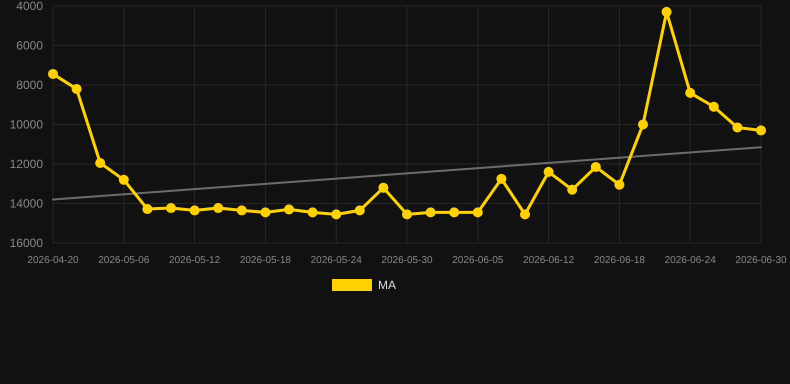  What do you see at coordinates (266, 260) in the screenshot?
I see `x-tick-label: 2026-05-18` at bounding box center [266, 260].